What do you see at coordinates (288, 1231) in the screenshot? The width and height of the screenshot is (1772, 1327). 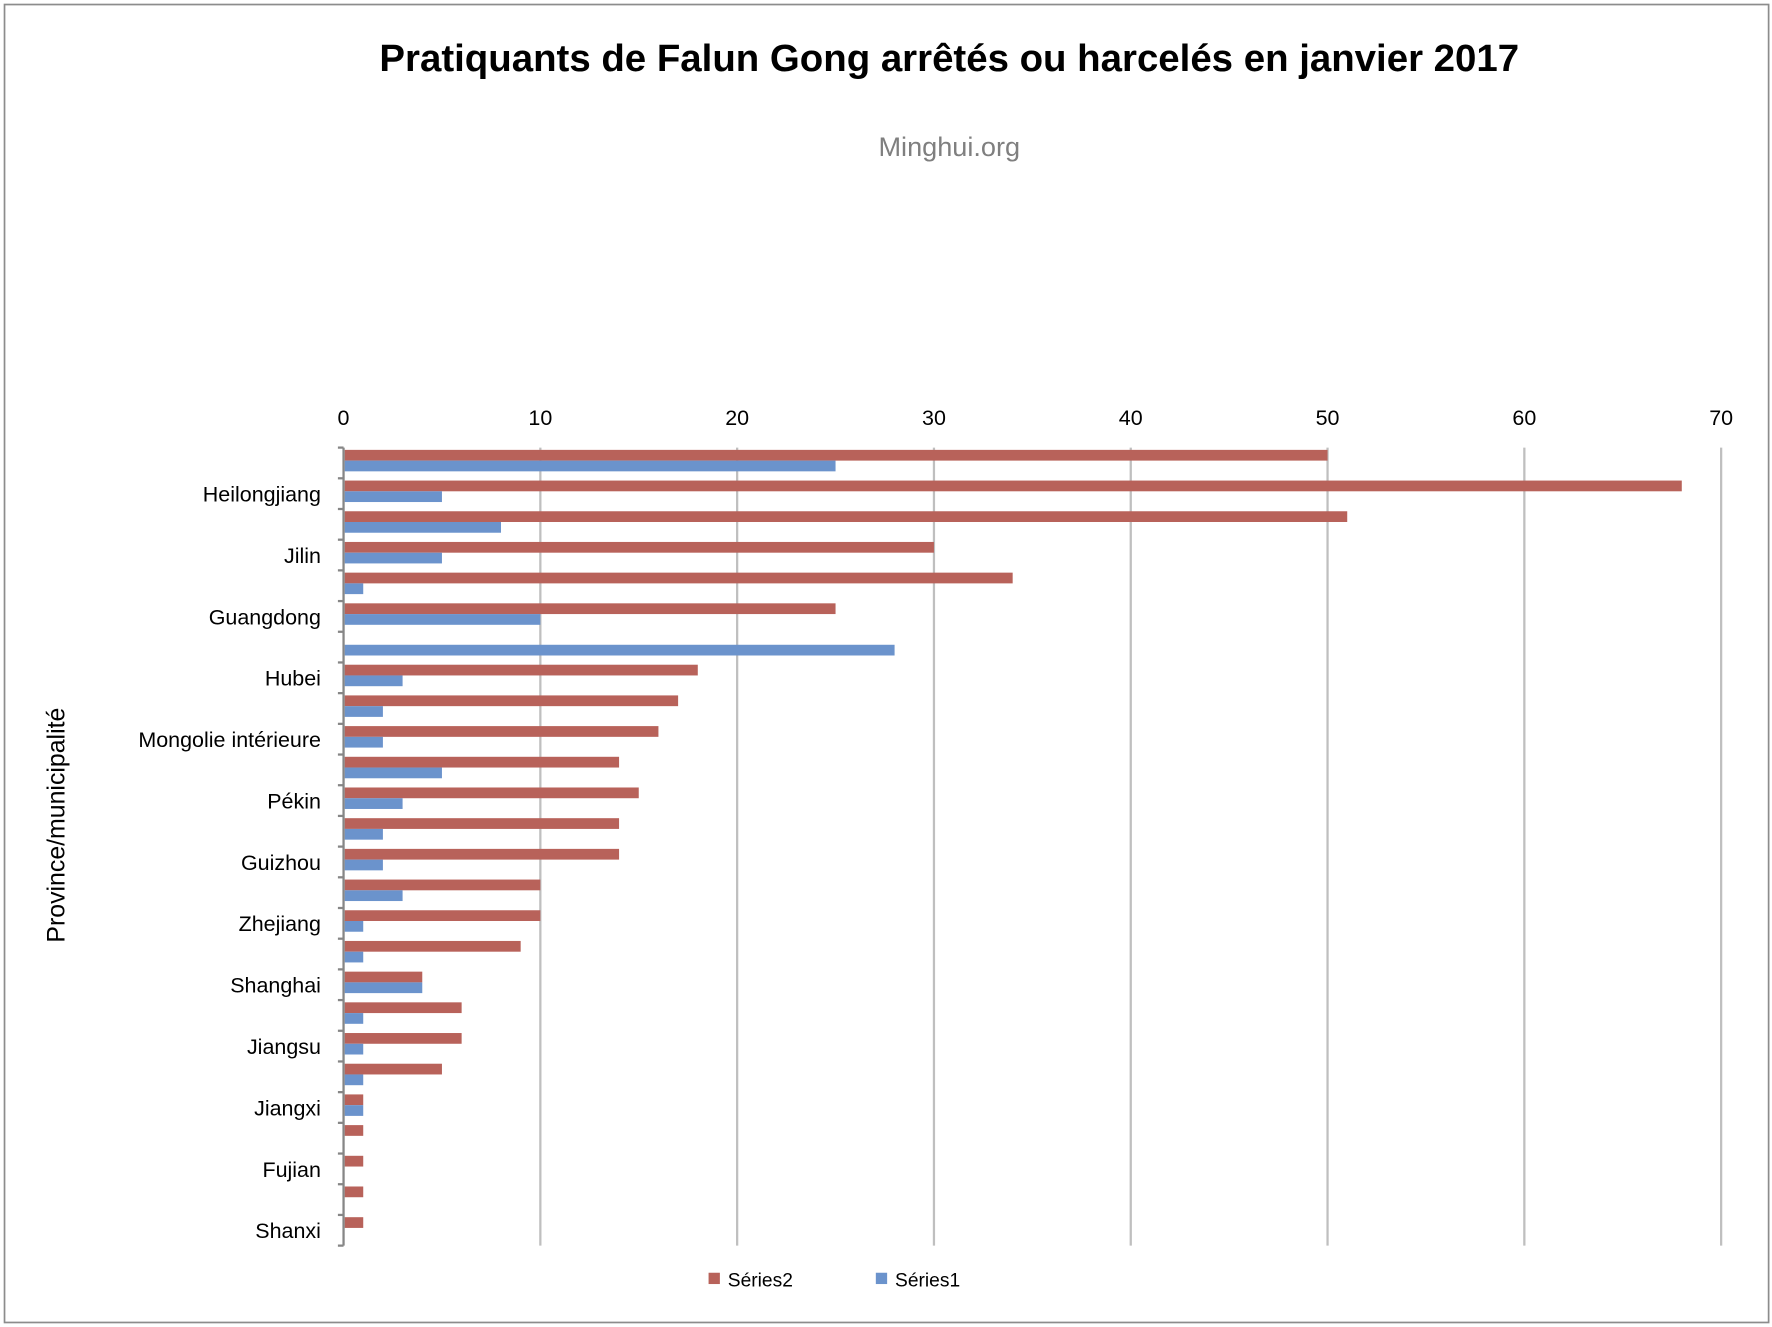 I see `category-label: Shanxi` at bounding box center [288, 1231].